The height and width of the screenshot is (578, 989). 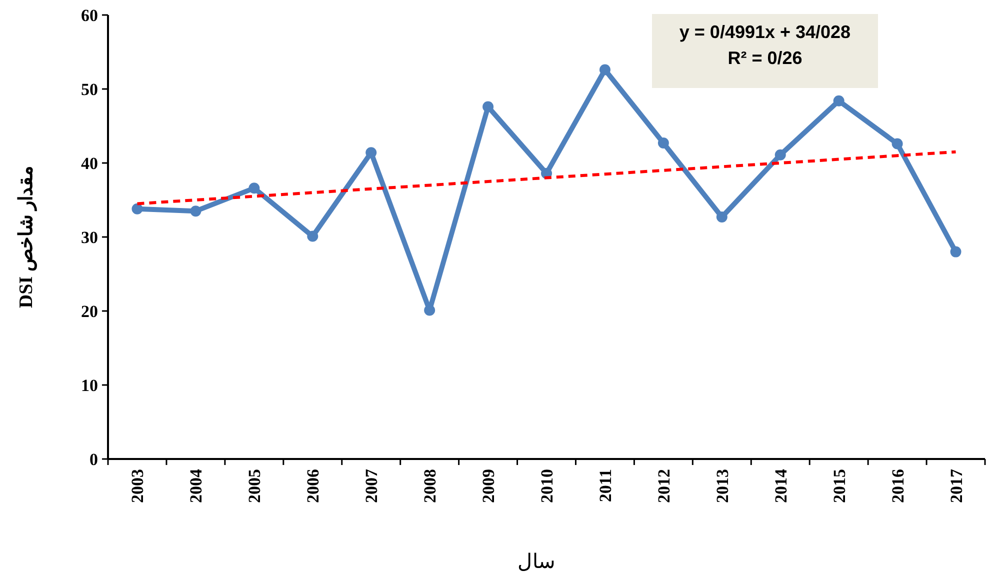 I want to click on y-tick-label: 20, so click(x=89, y=311).